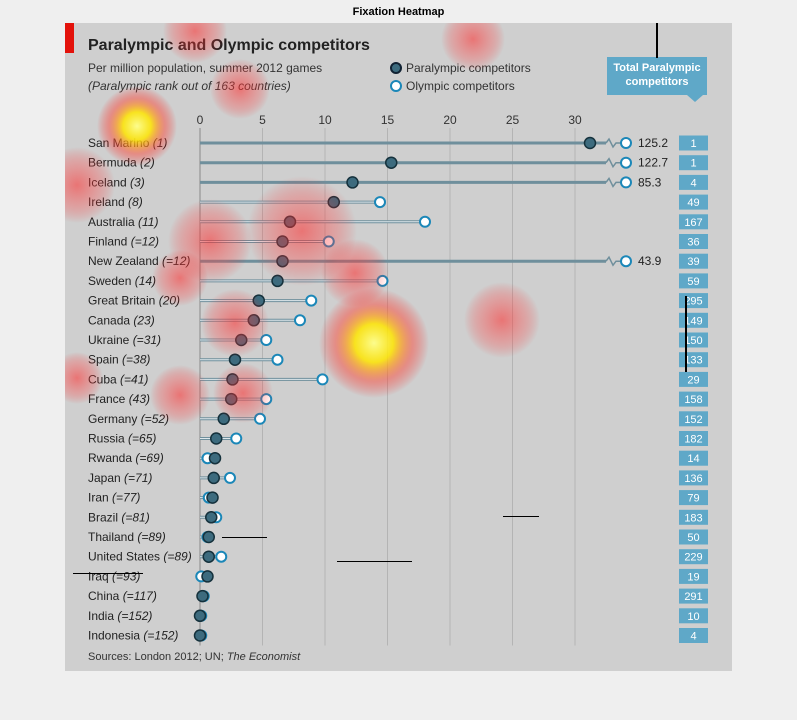 This screenshot has height=720, width=797. I want to click on total-value: 59, so click(693, 282).